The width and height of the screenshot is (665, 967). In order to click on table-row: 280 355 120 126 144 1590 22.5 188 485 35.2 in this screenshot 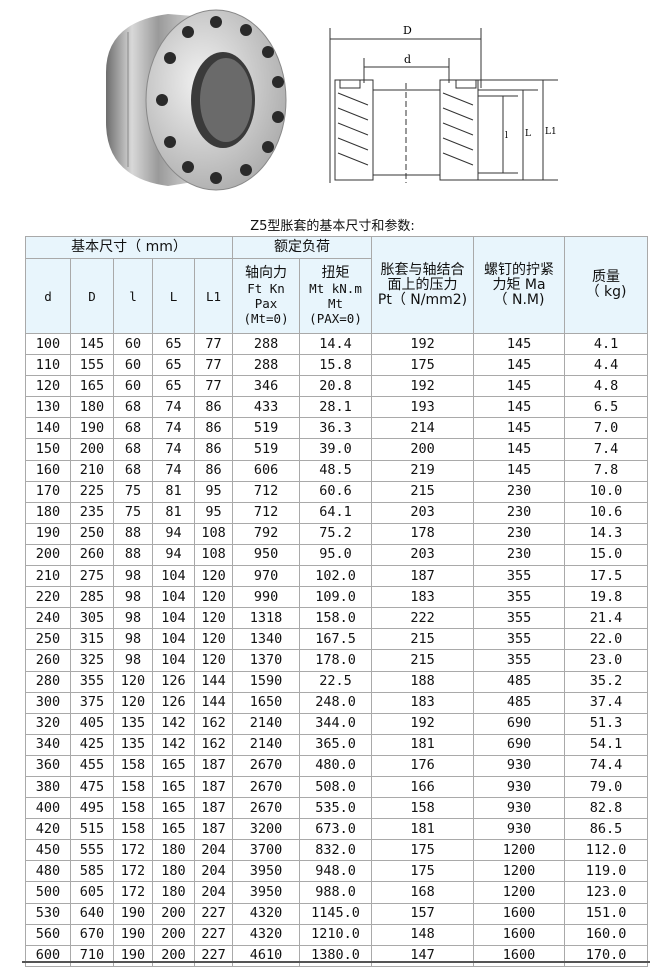, I will do `click(337, 681)`.